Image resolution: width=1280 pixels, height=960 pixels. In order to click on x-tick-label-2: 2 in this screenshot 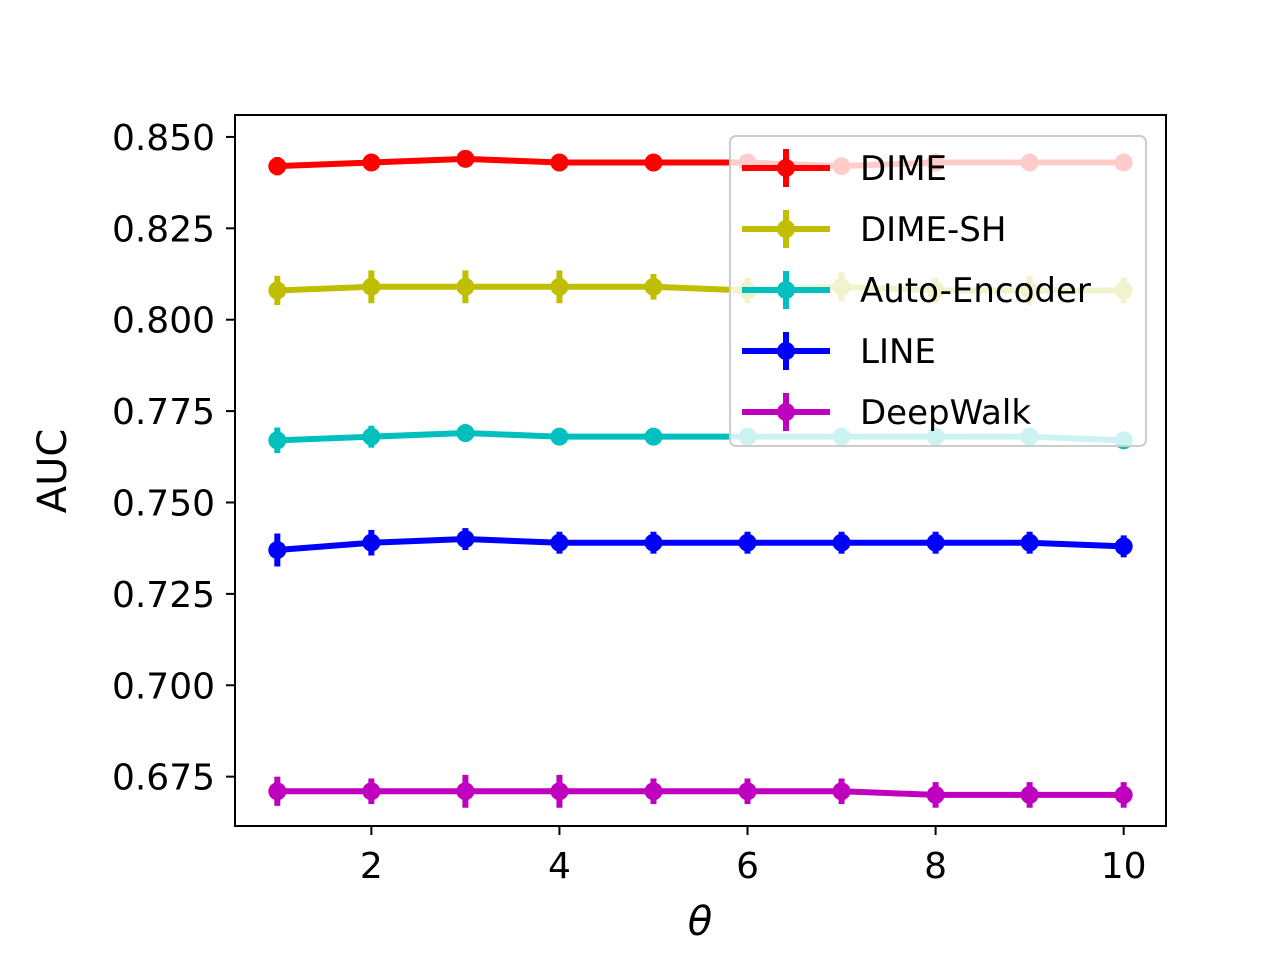, I will do `click(371, 866)`.